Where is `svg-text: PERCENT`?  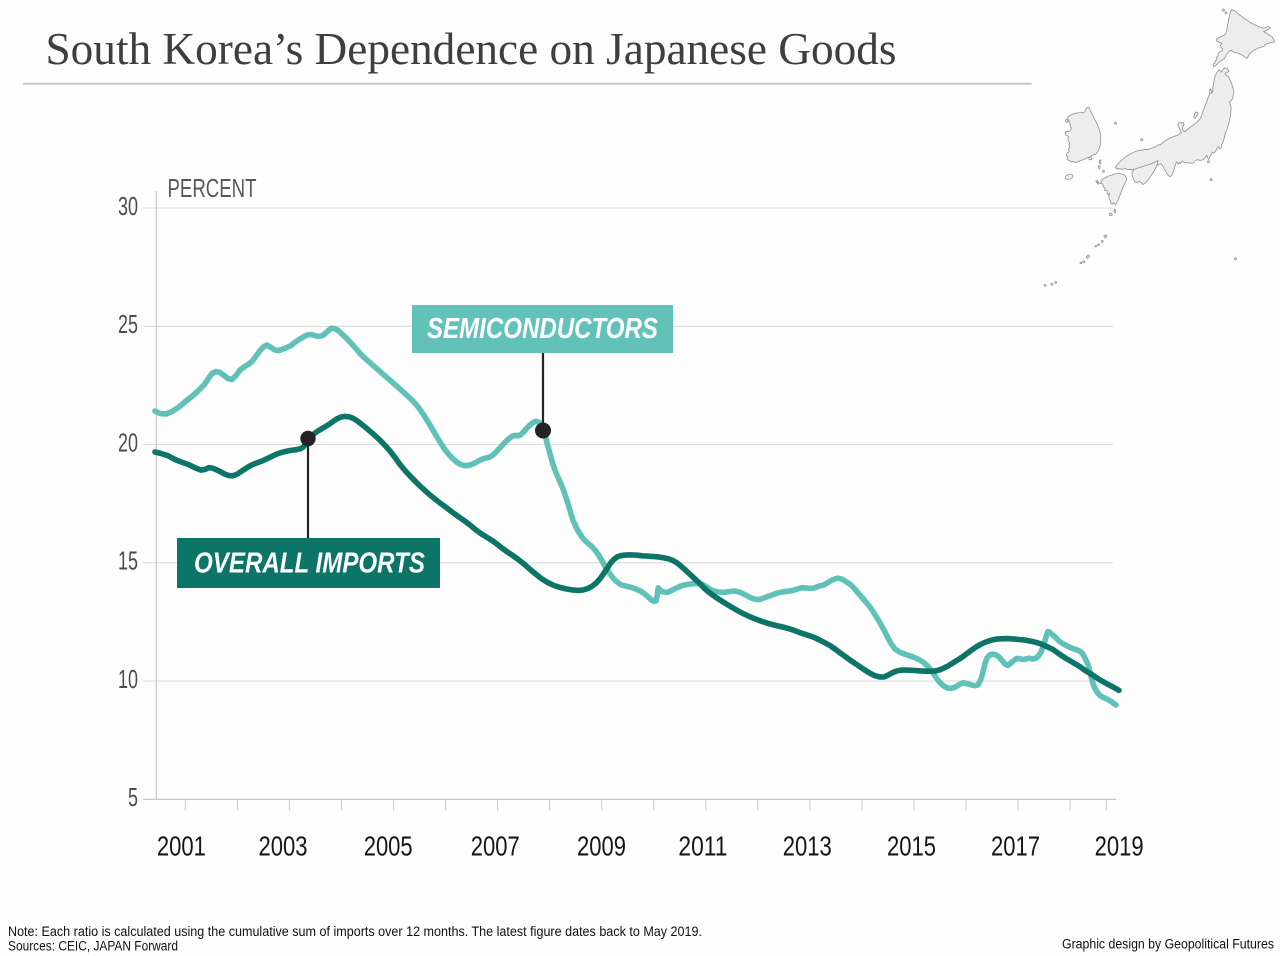
svg-text: PERCENT is located at coordinates (212, 189).